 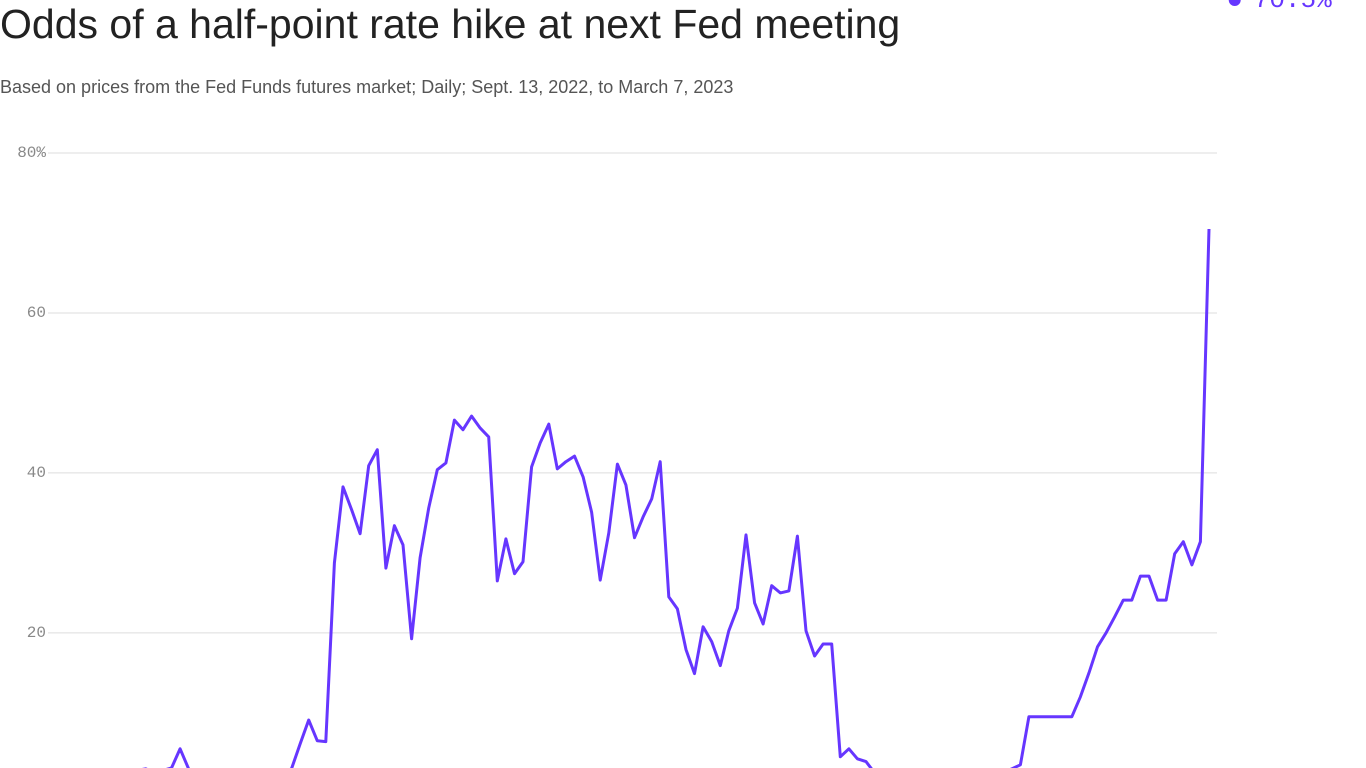 What do you see at coordinates (1293, 7) in the screenshot?
I see `value-label: 70.5%` at bounding box center [1293, 7].